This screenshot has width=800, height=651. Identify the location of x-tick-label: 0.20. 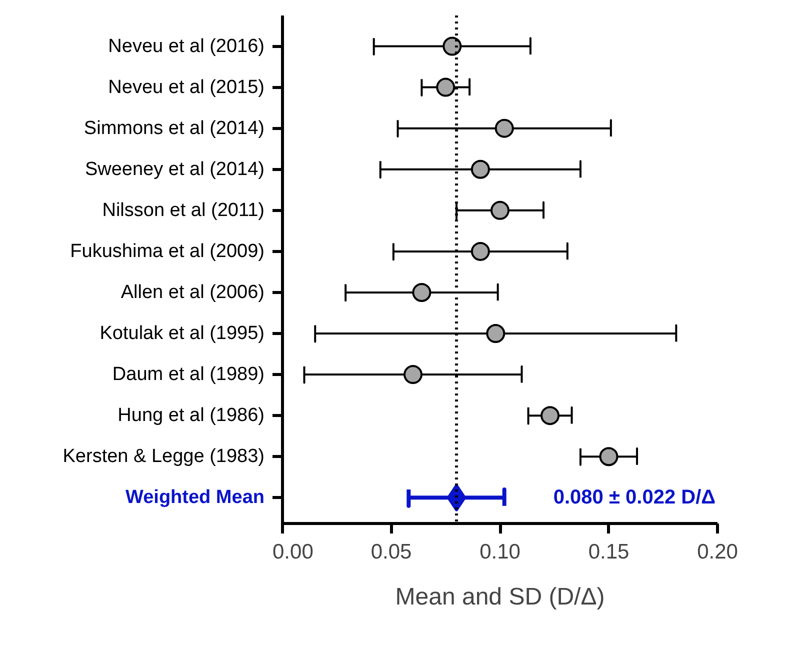
(717, 552).